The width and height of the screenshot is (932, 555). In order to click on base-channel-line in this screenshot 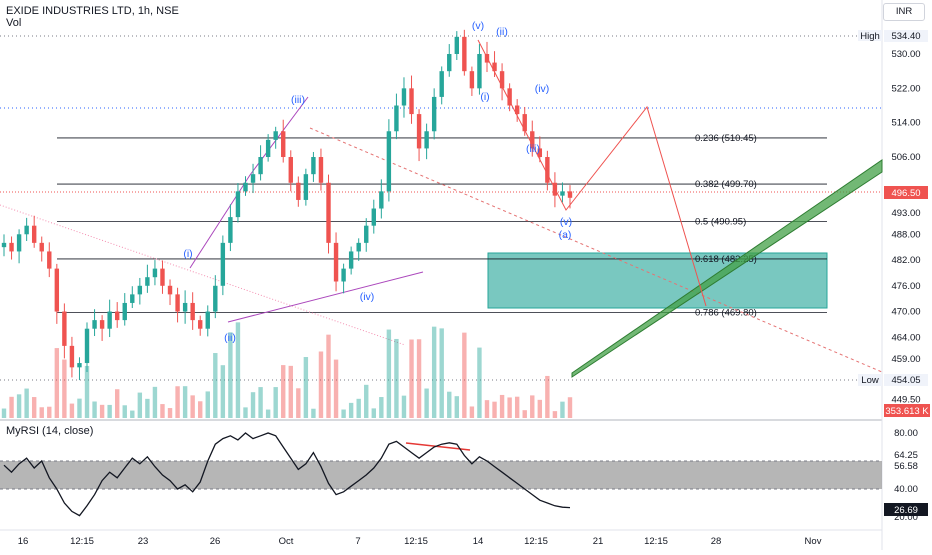, I will do `click(325, 297)`.